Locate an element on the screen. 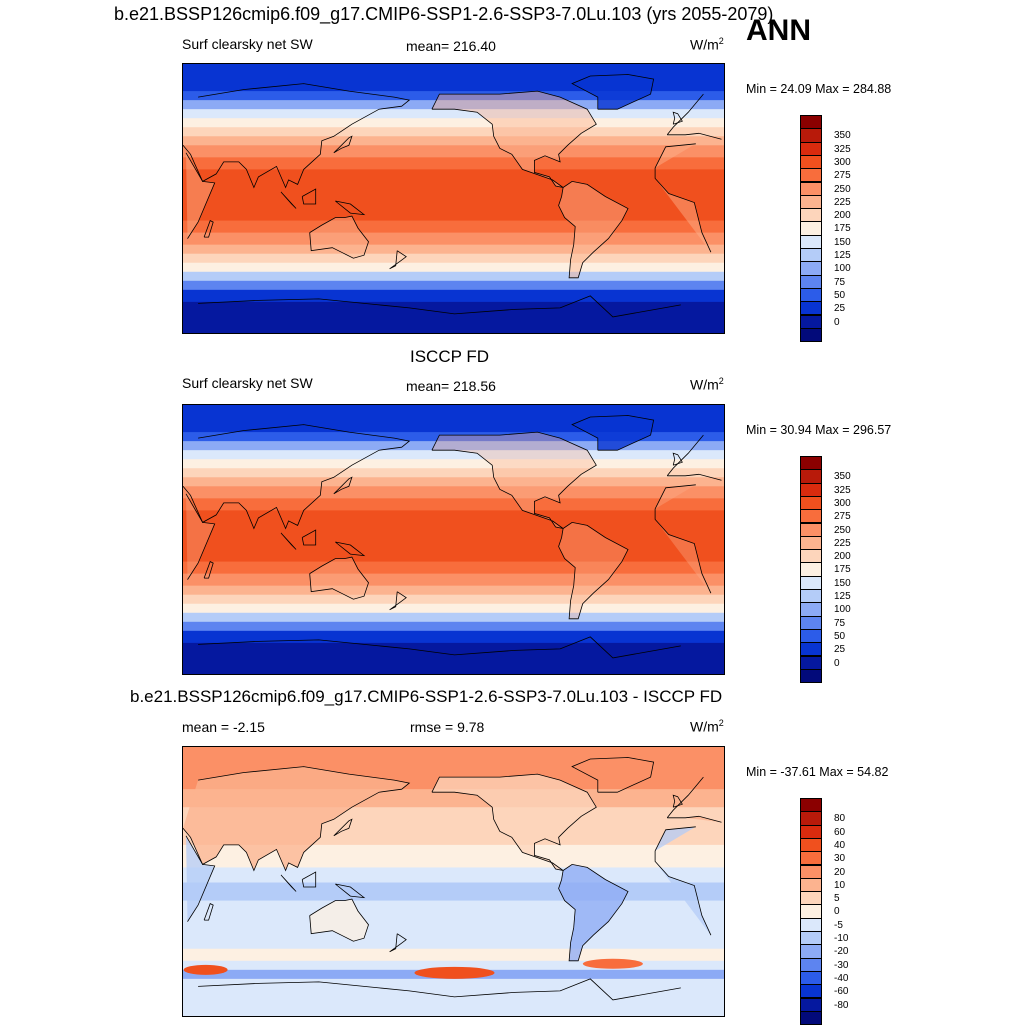 The width and height of the screenshot is (1024, 1025). panel3-colorbar-label: -60 is located at coordinates (841, 992).